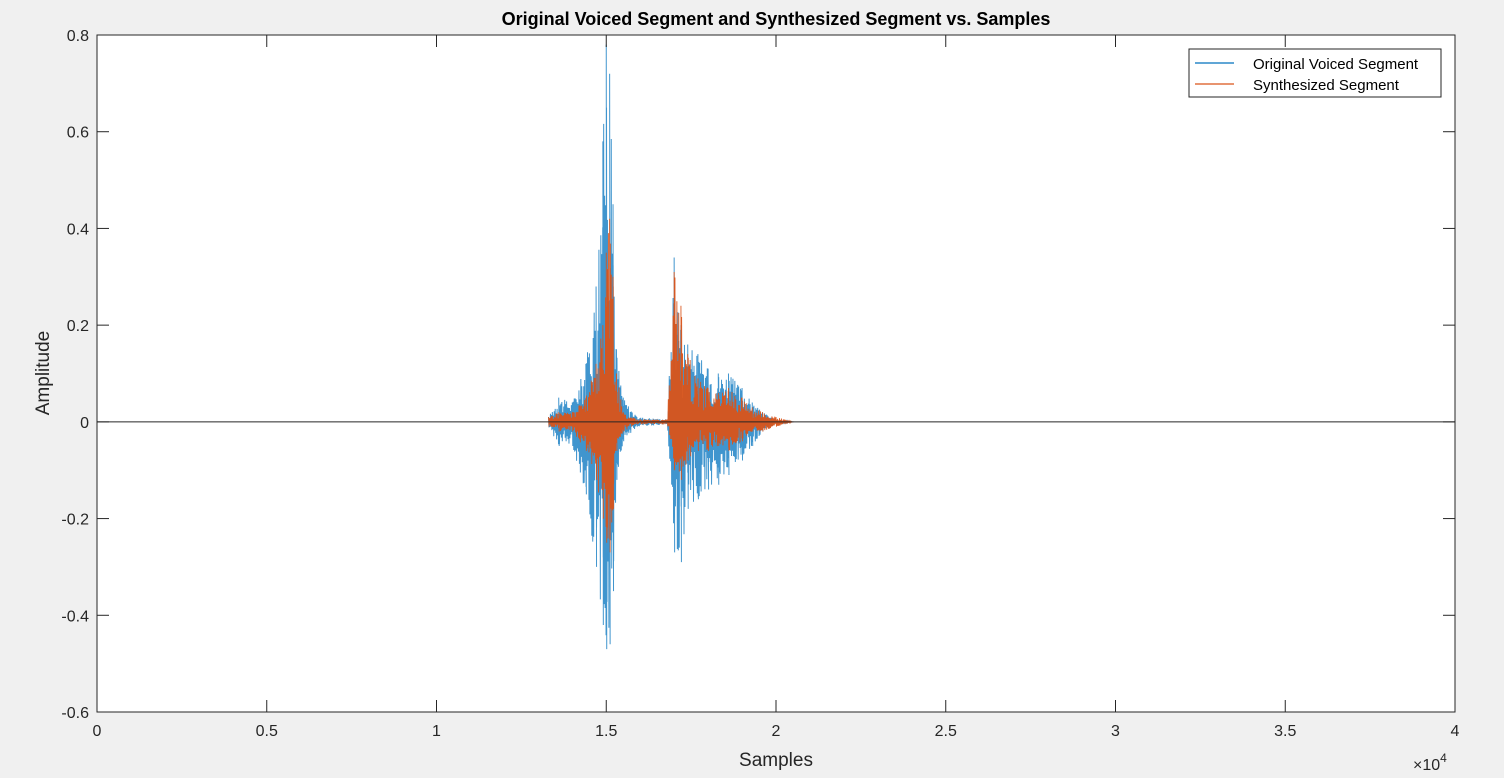 The height and width of the screenshot is (778, 1504). What do you see at coordinates (436, 731) in the screenshot?
I see `x-tick-label: 1` at bounding box center [436, 731].